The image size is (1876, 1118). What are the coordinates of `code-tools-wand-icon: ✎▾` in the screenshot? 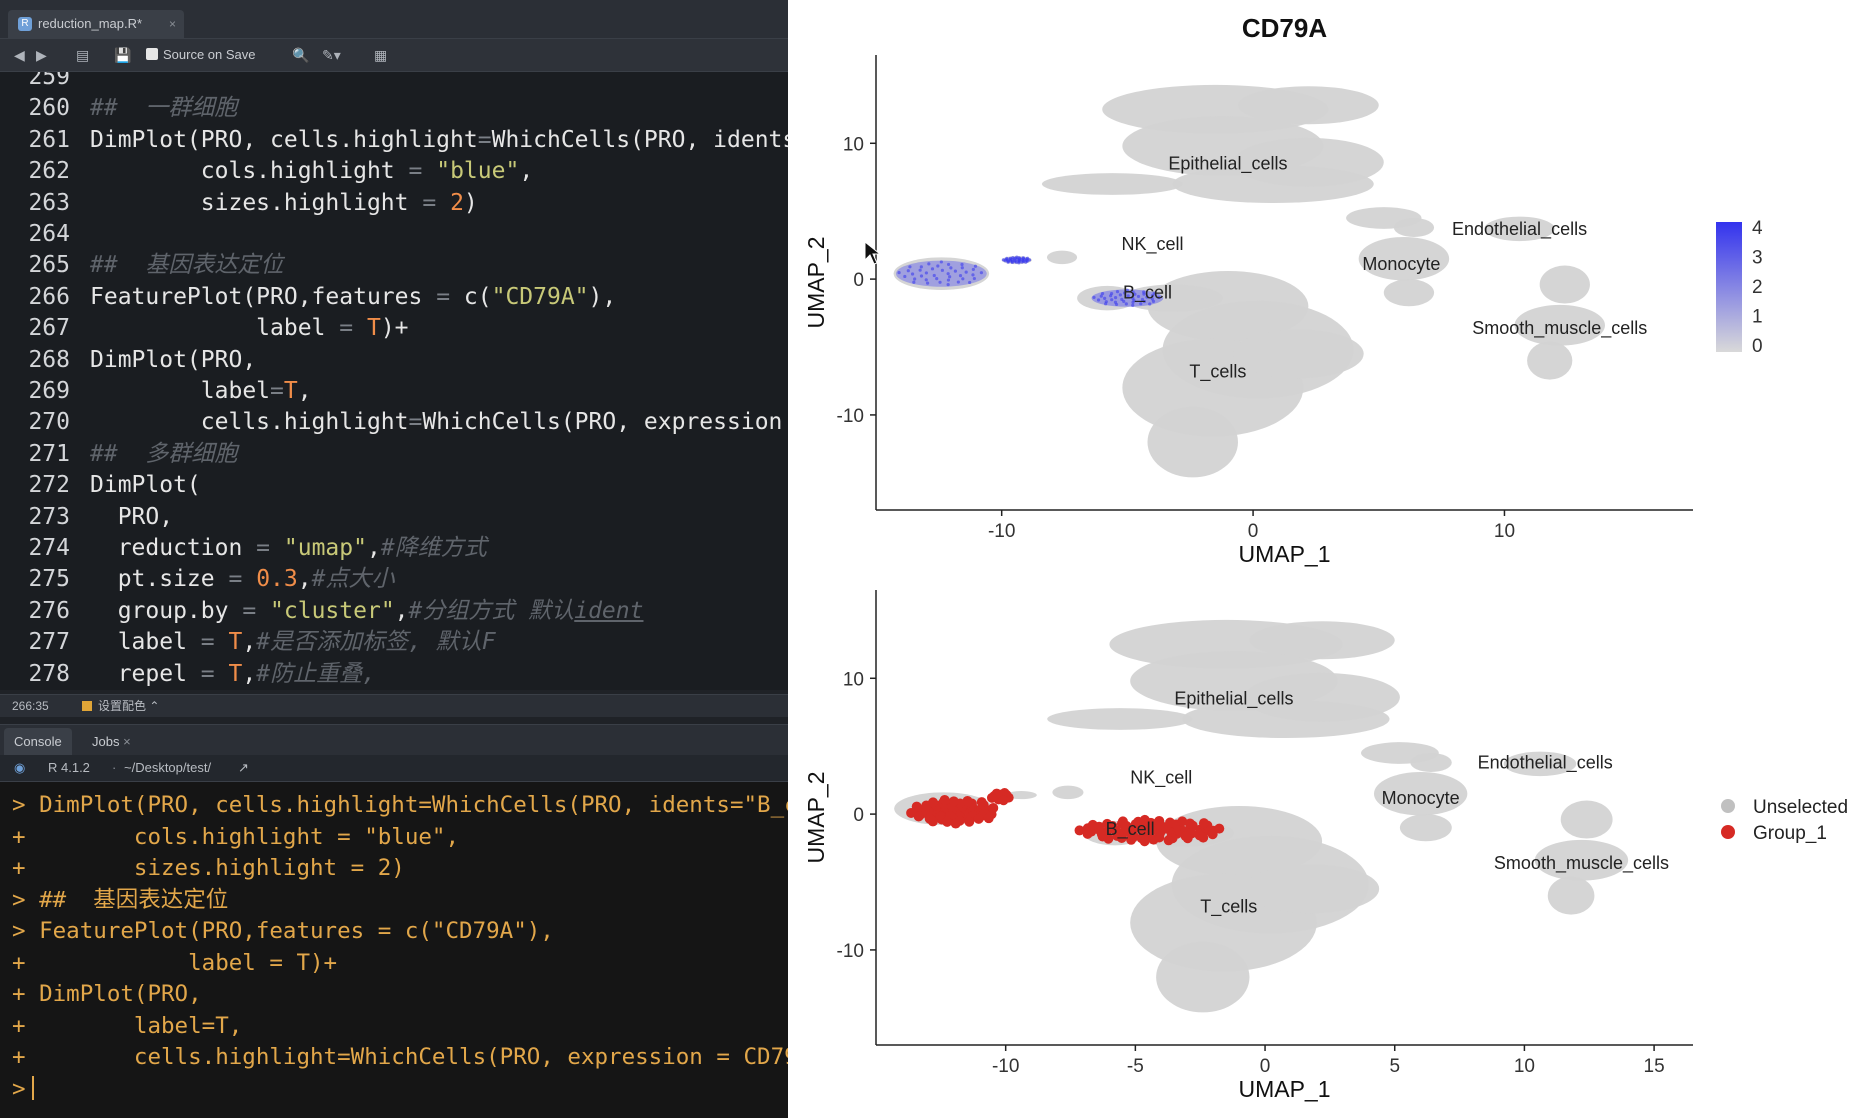 It's located at (331, 55).